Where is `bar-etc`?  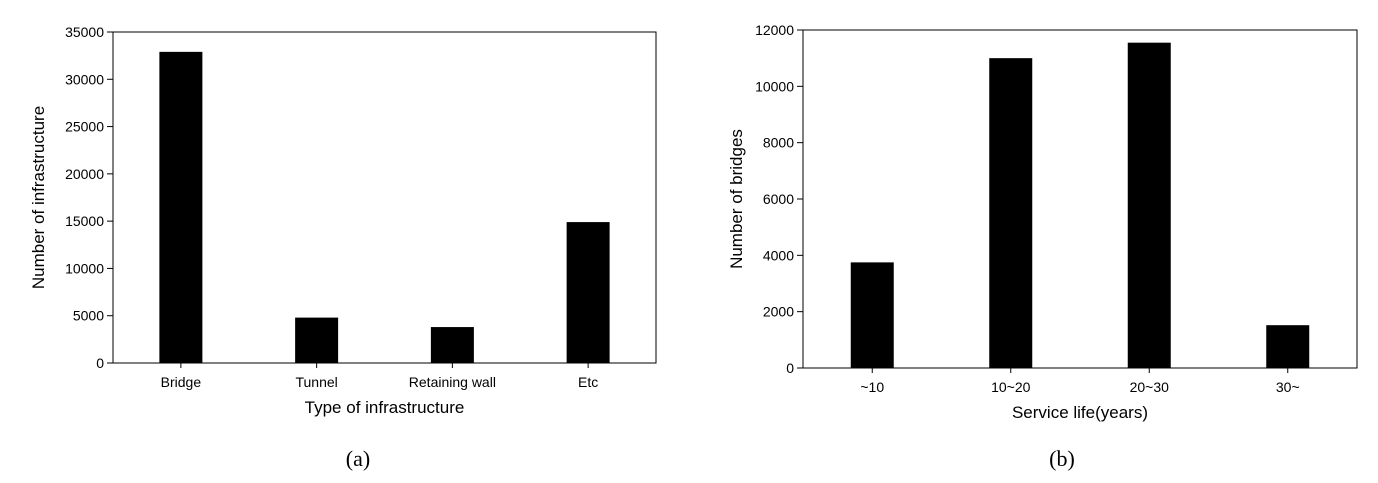 bar-etc is located at coordinates (588, 292).